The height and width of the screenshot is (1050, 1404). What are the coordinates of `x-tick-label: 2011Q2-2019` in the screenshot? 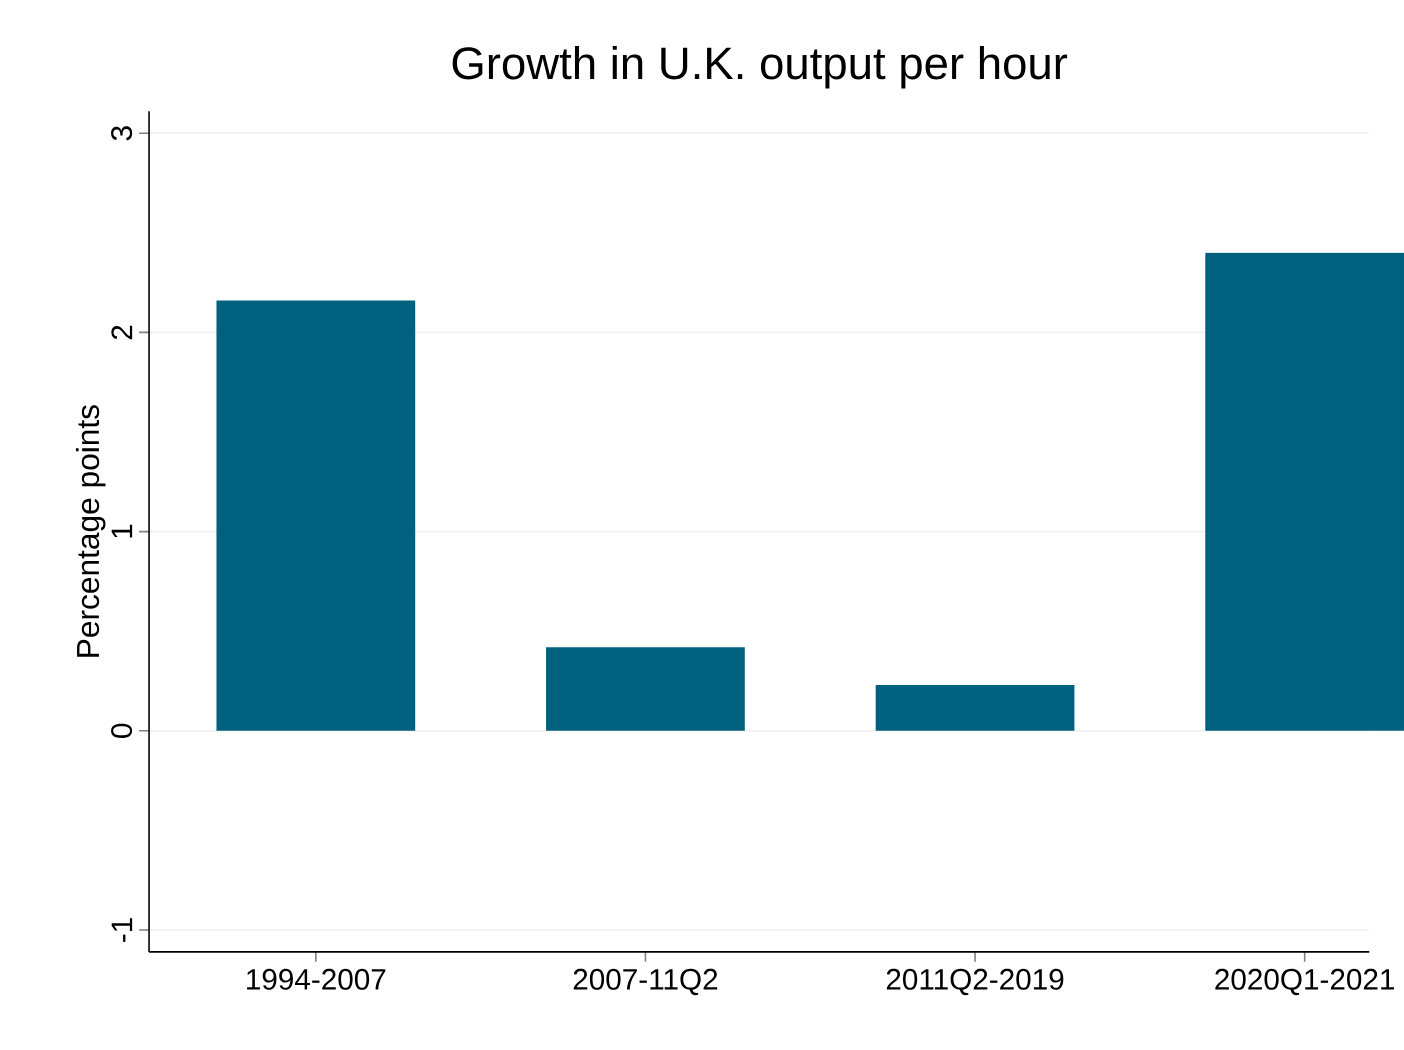 It's located at (975, 982).